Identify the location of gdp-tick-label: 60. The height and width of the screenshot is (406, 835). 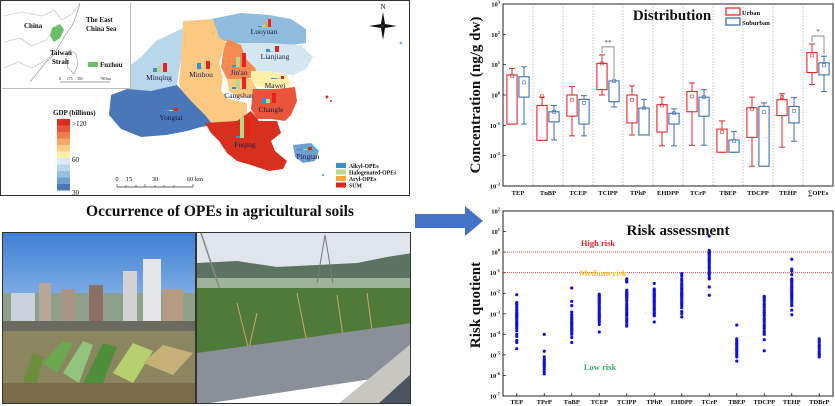
(76, 160).